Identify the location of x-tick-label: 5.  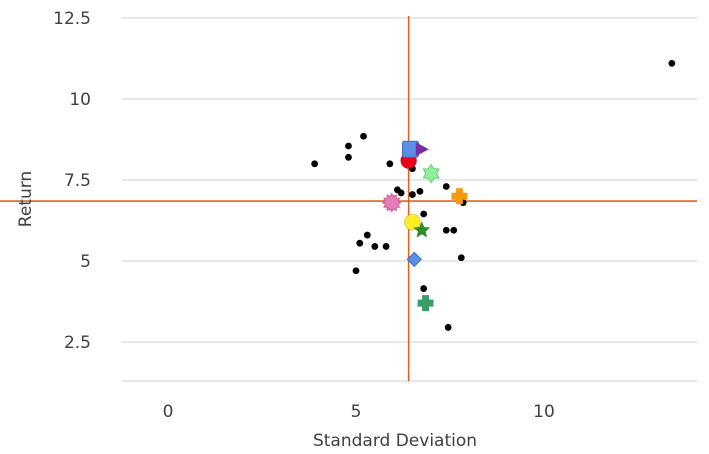
(356, 412).